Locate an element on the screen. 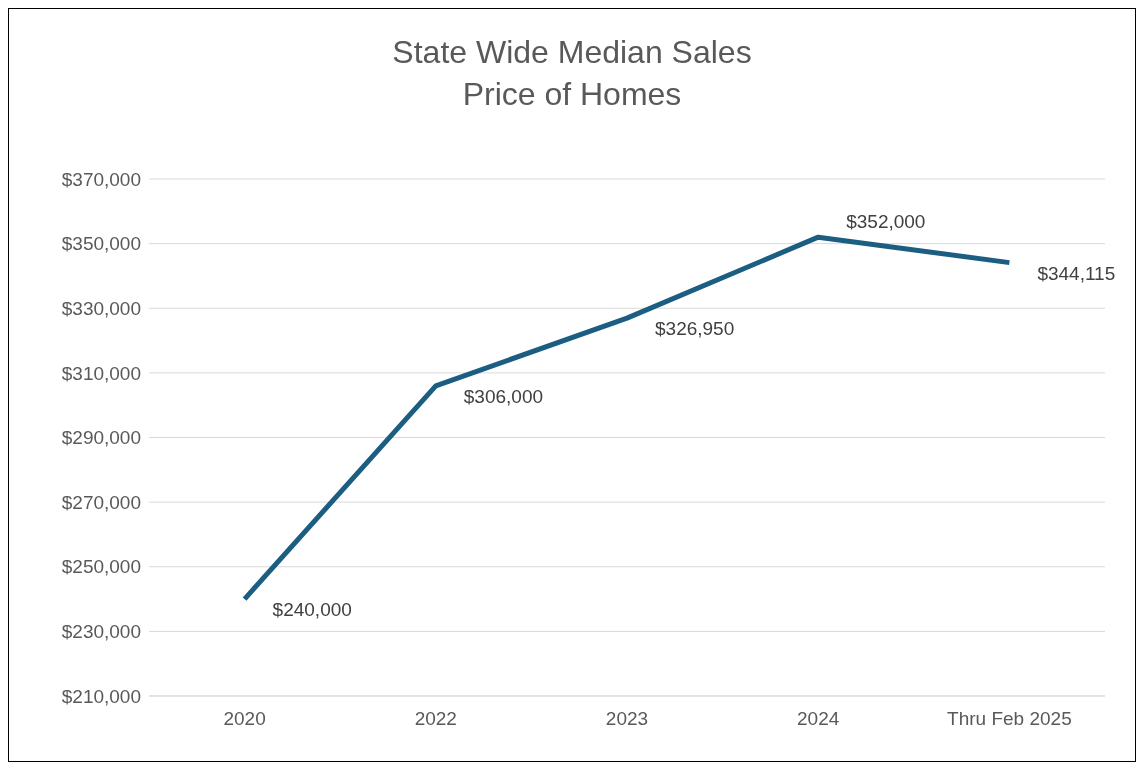  y-tick-label: $290,000 is located at coordinates (101, 438).